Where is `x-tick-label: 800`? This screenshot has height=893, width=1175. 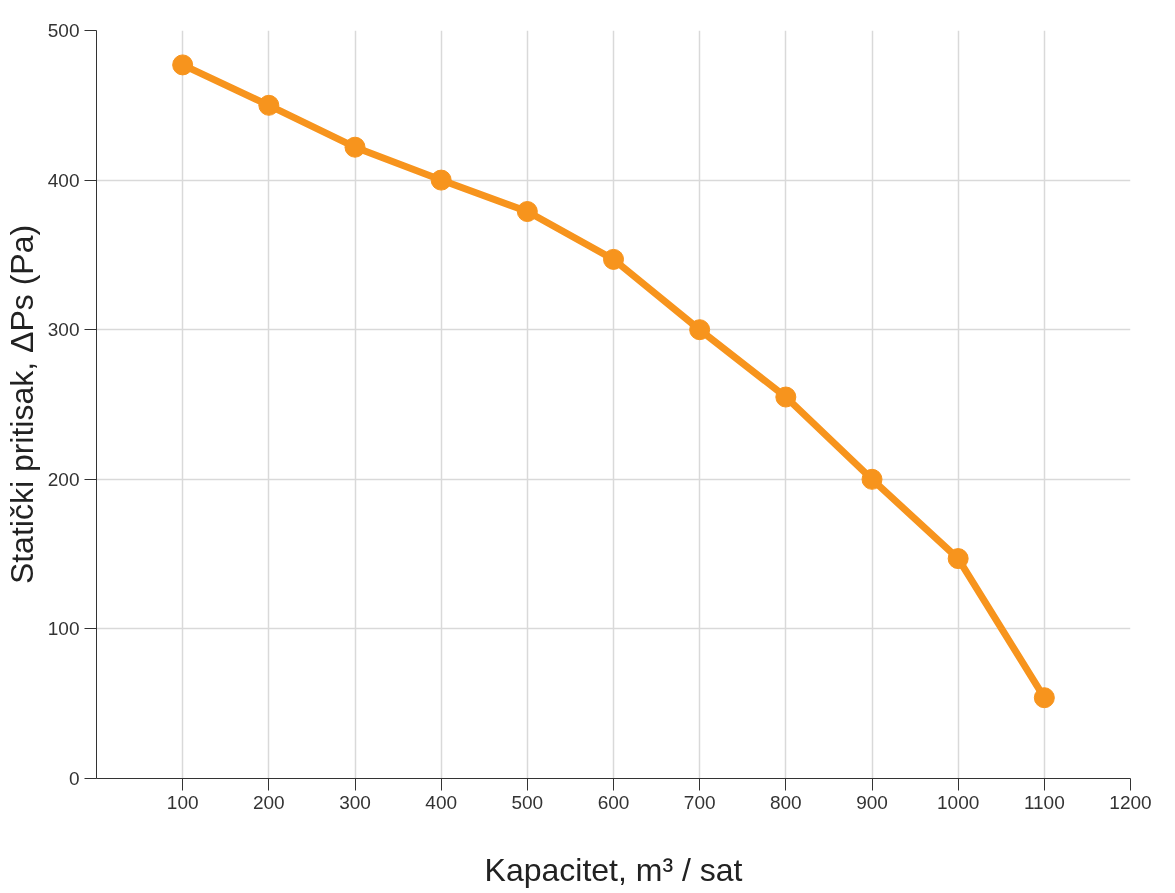
x-tick-label: 800 is located at coordinates (785, 802).